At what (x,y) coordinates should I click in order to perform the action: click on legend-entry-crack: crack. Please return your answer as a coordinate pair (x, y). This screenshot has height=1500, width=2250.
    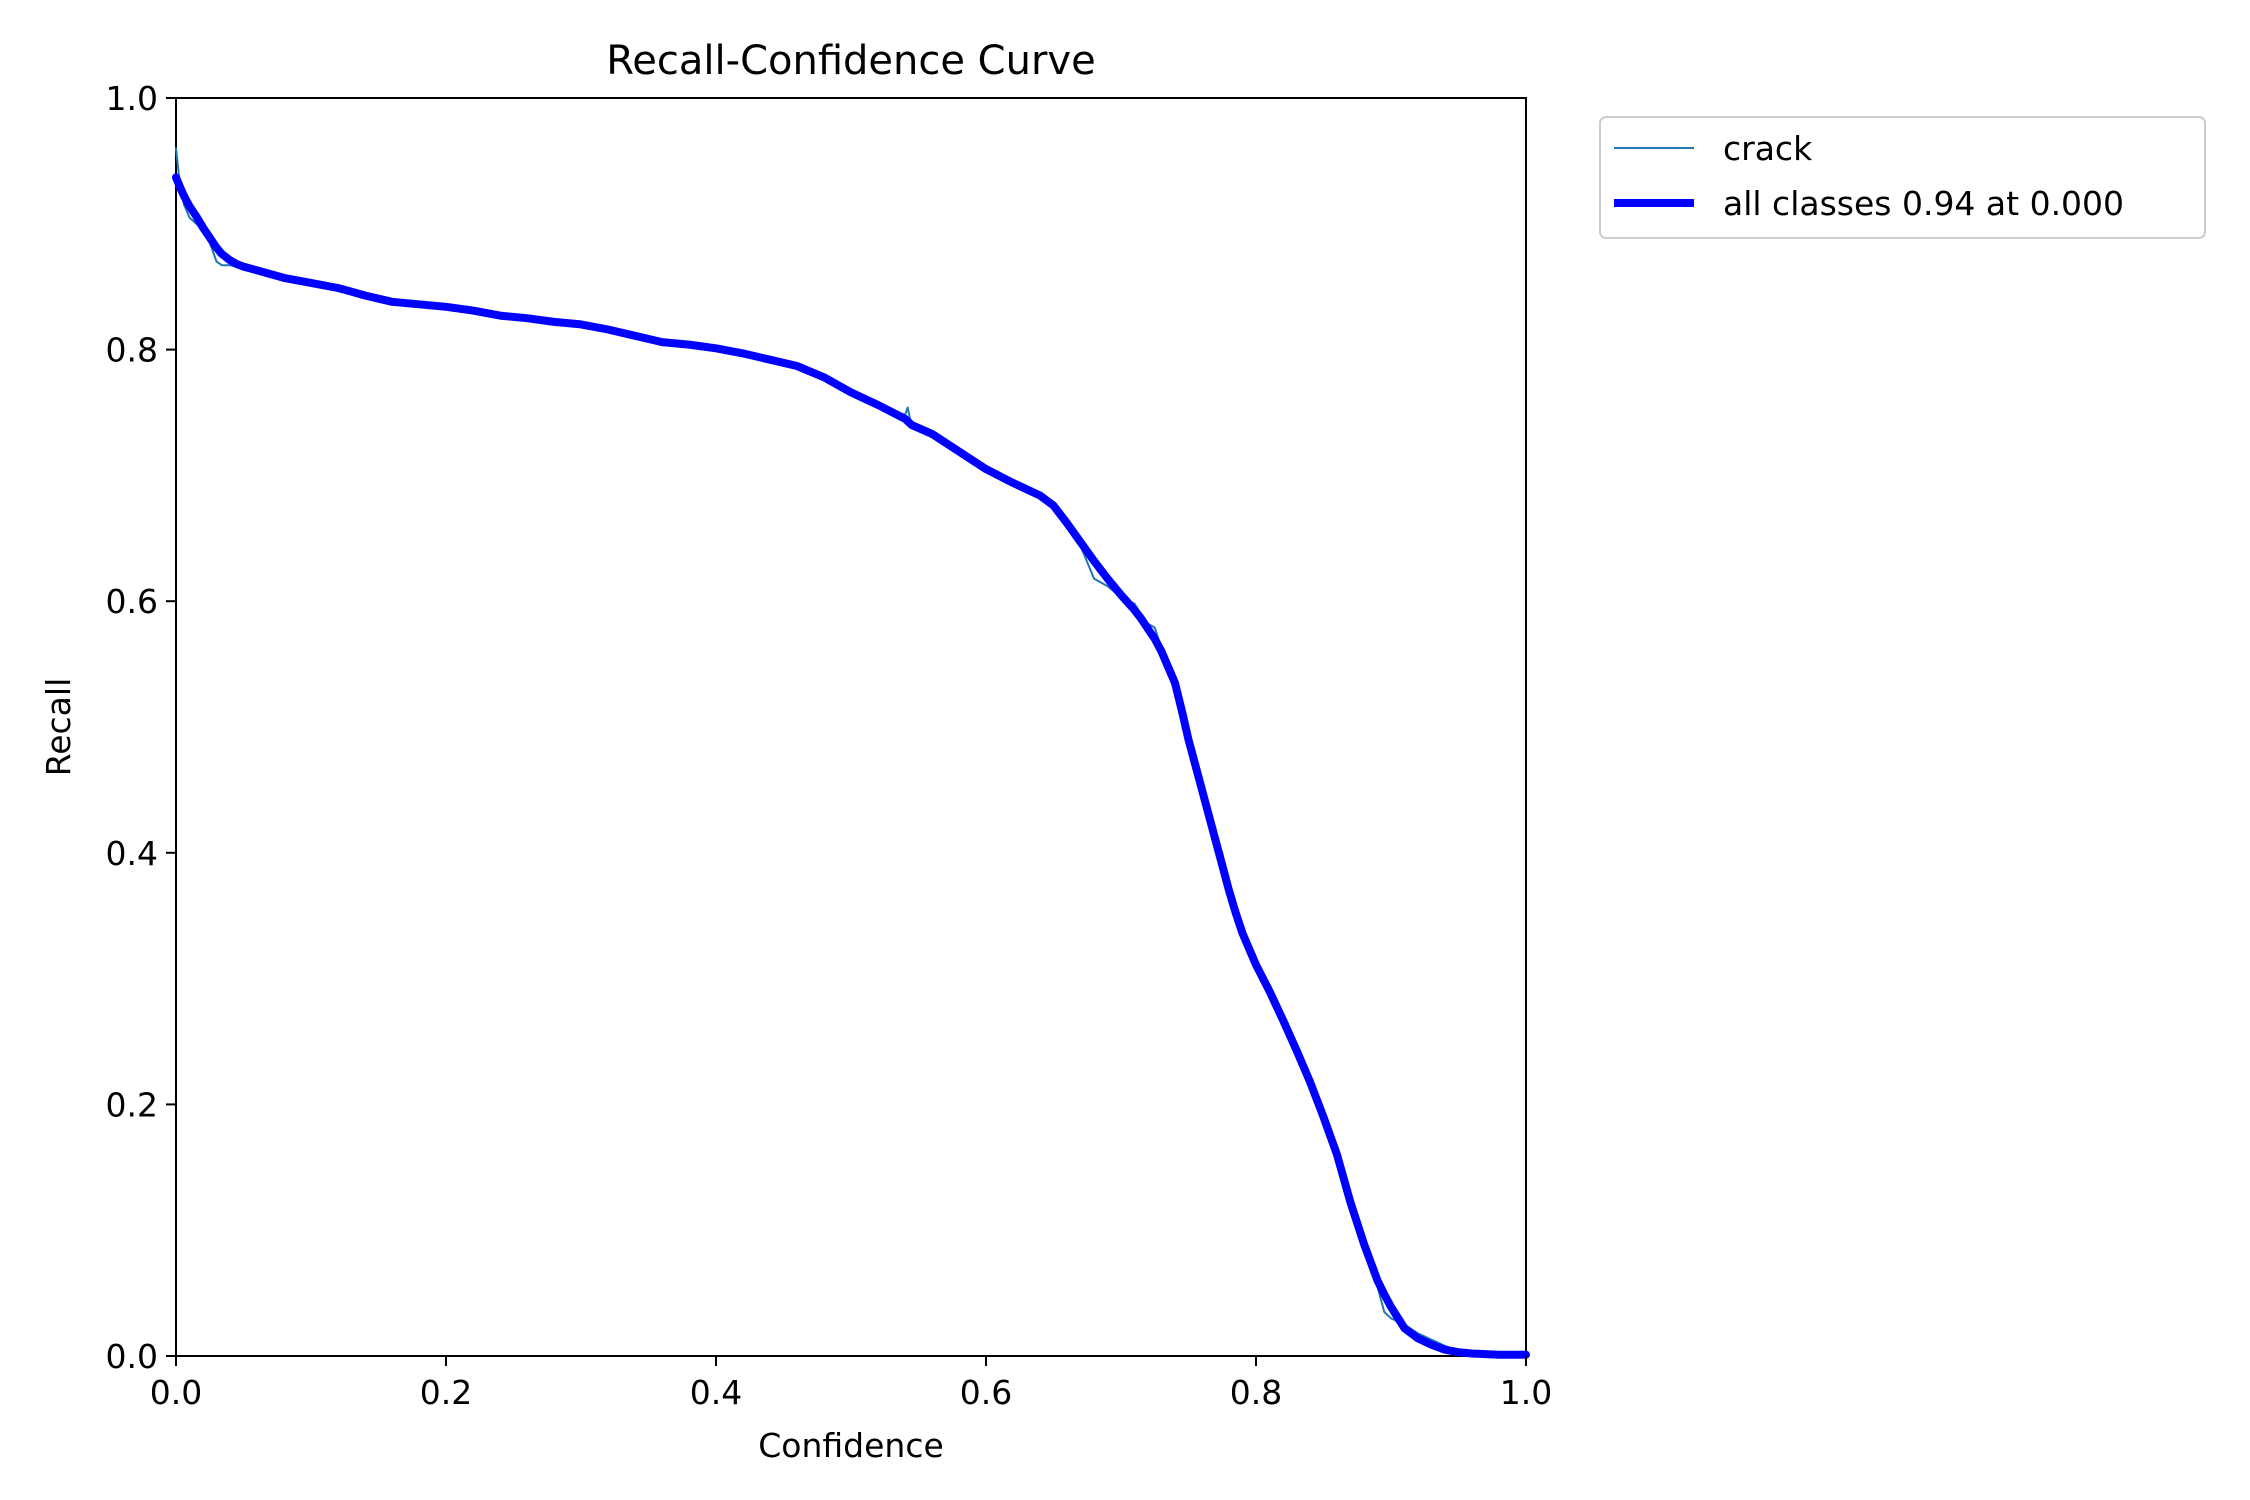
    Looking at the image, I should click on (1768, 148).